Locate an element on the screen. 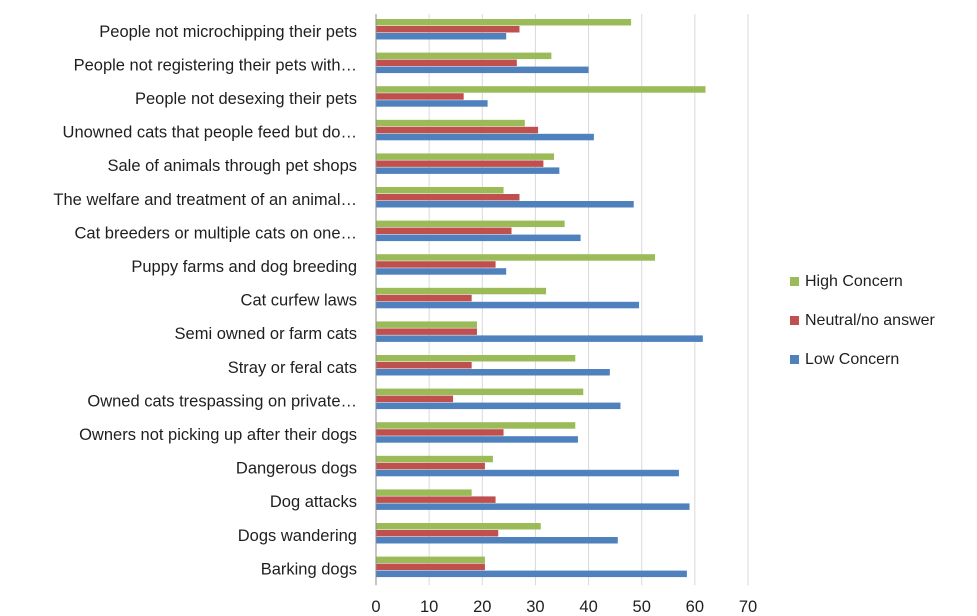  bar-low-concern-semi-owned-or-farm-cats is located at coordinates (539, 338).